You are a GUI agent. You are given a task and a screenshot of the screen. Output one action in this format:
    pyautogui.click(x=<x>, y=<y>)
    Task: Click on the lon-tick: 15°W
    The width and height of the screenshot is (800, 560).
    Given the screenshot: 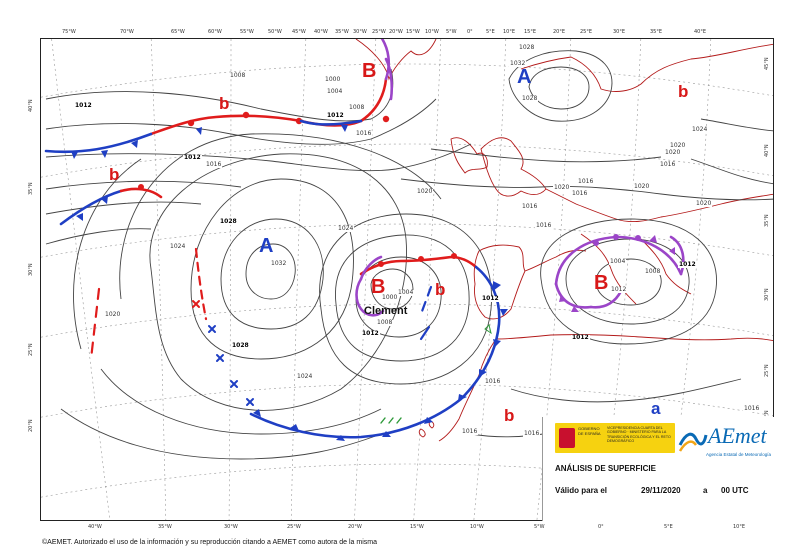 What is the action you would take?
    pyautogui.click(x=413, y=32)
    